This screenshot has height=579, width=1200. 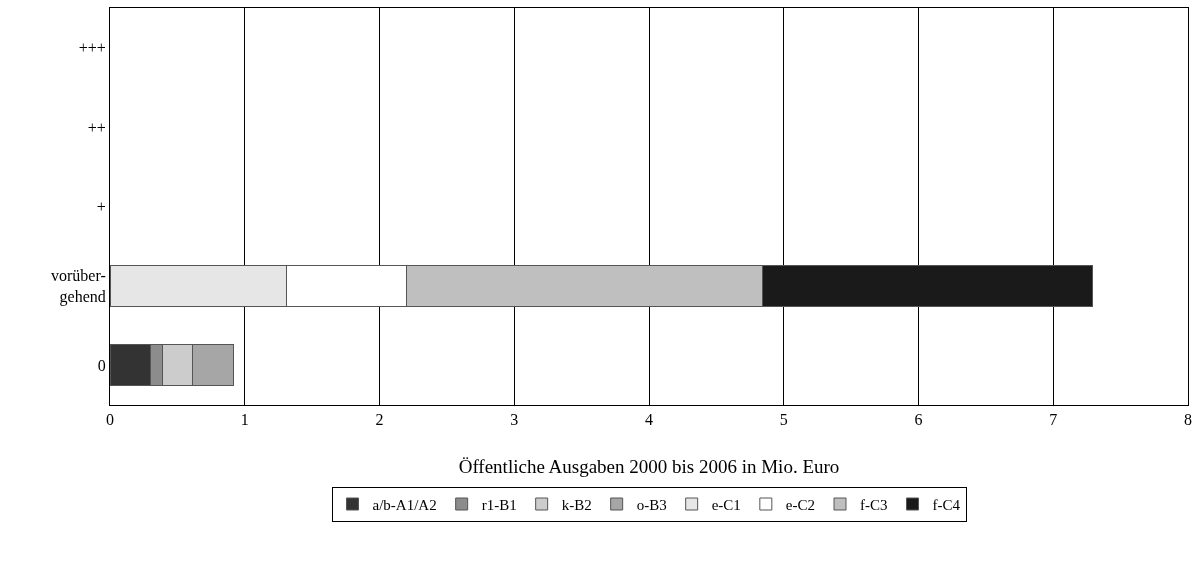 I want to click on legend-label: a/b-A1/A2, so click(x=404, y=504).